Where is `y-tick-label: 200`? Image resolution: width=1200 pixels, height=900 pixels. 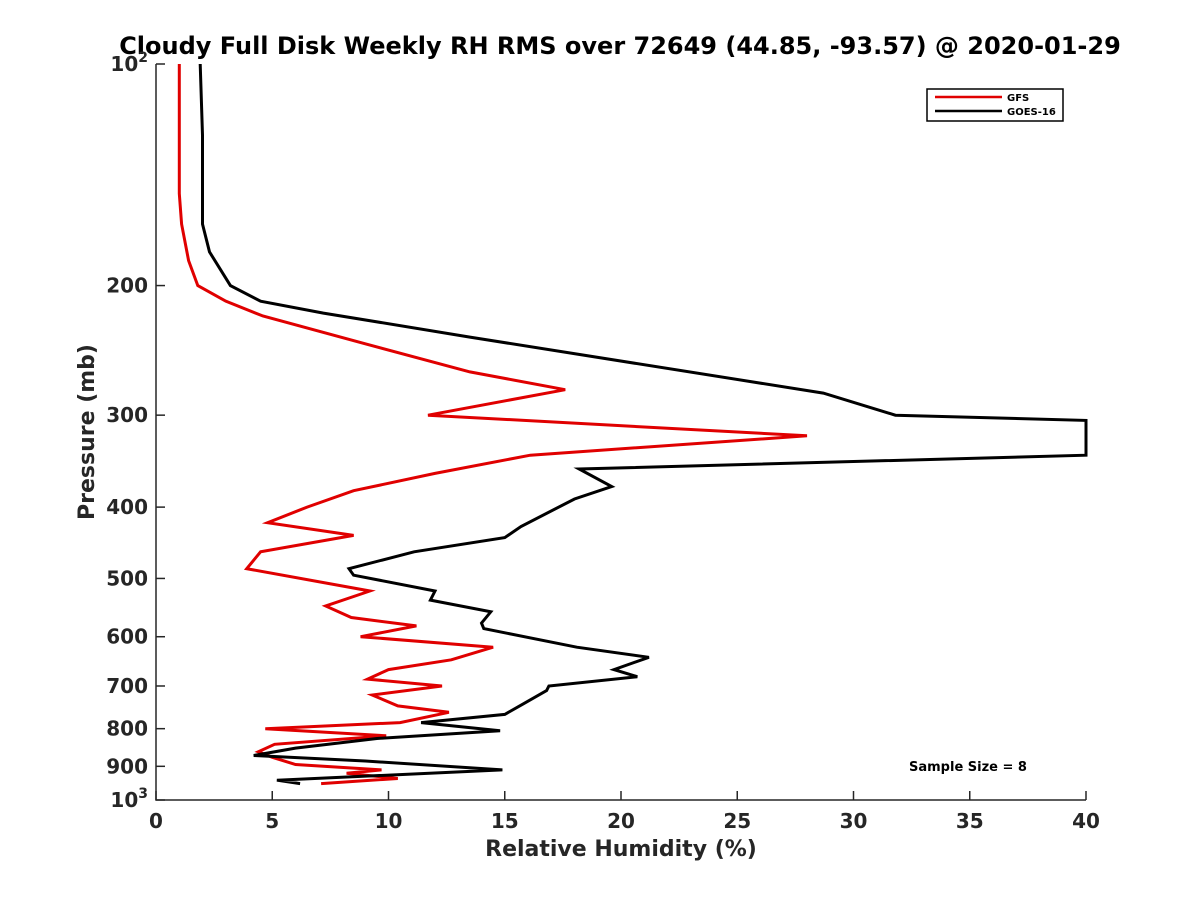
y-tick-label: 200 is located at coordinates (127, 286).